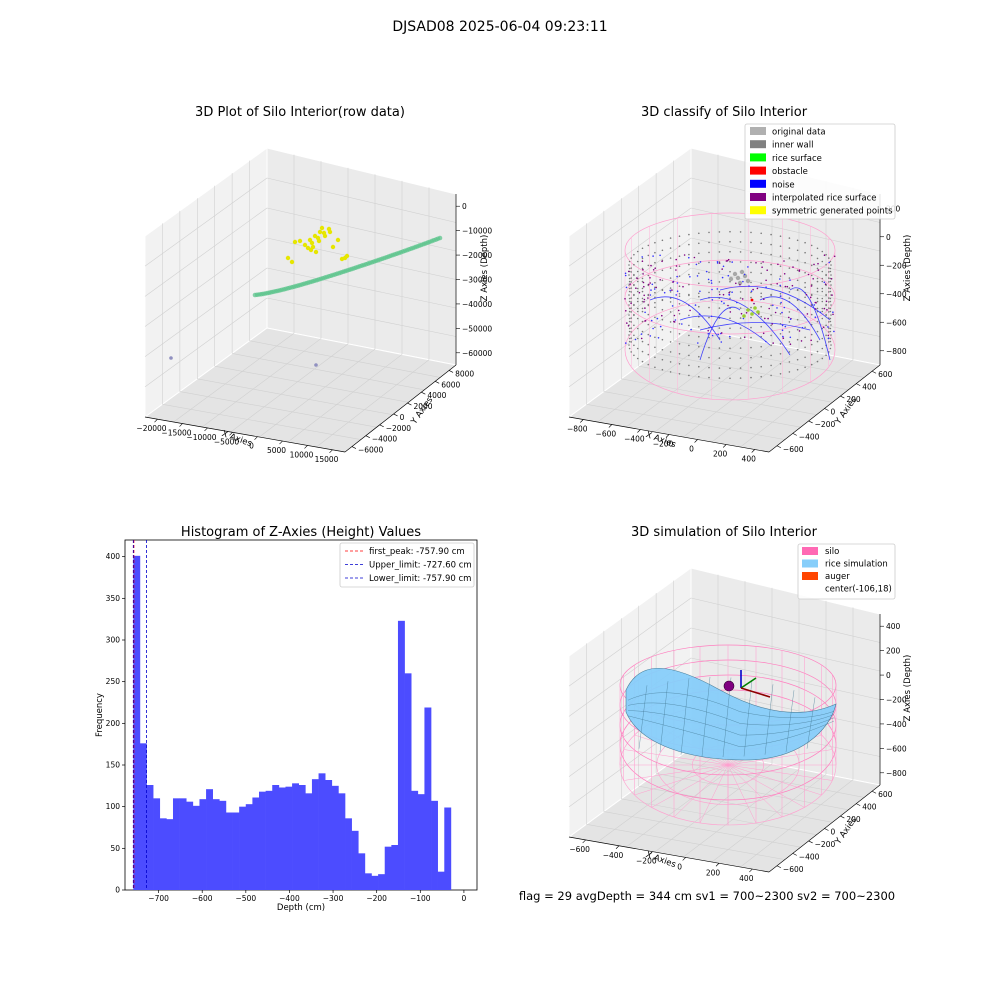 This screenshot has height=1000, width=1000. Describe the element at coordinates (729, 686) in the screenshot. I see `center-marker` at that location.